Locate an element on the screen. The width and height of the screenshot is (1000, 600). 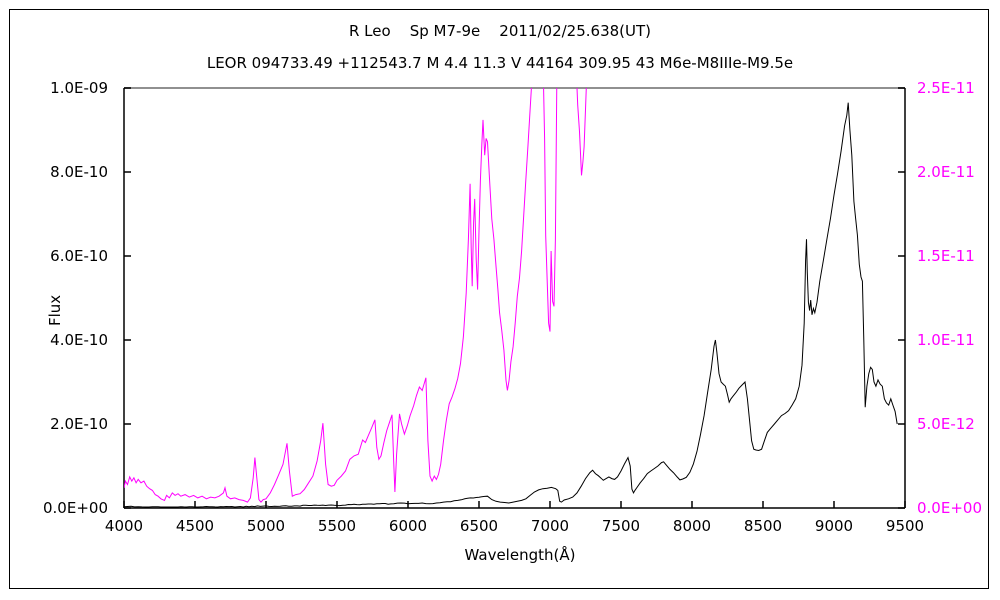
y-right-tick-label: 5.0E-12 is located at coordinates (946, 424).